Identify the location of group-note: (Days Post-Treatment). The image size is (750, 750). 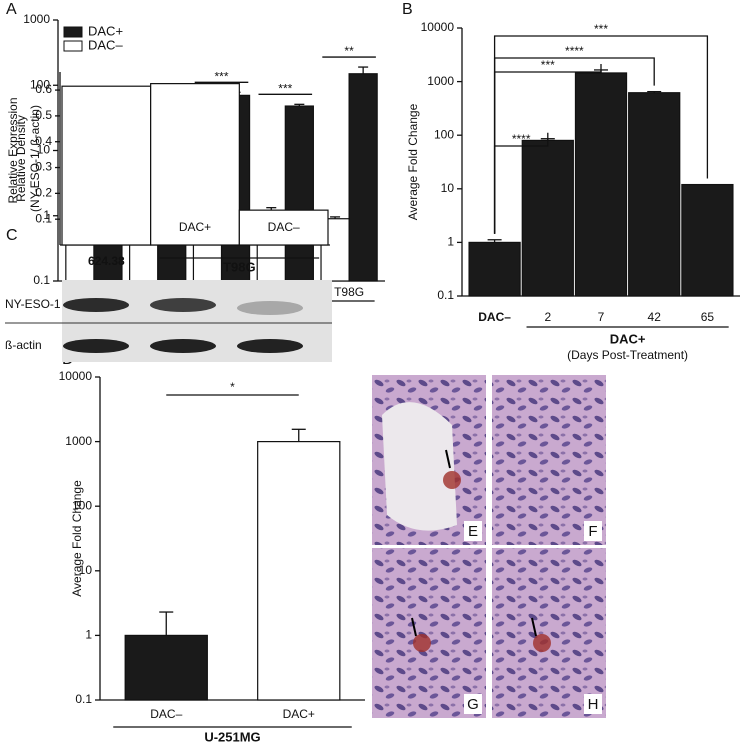
(627, 355).